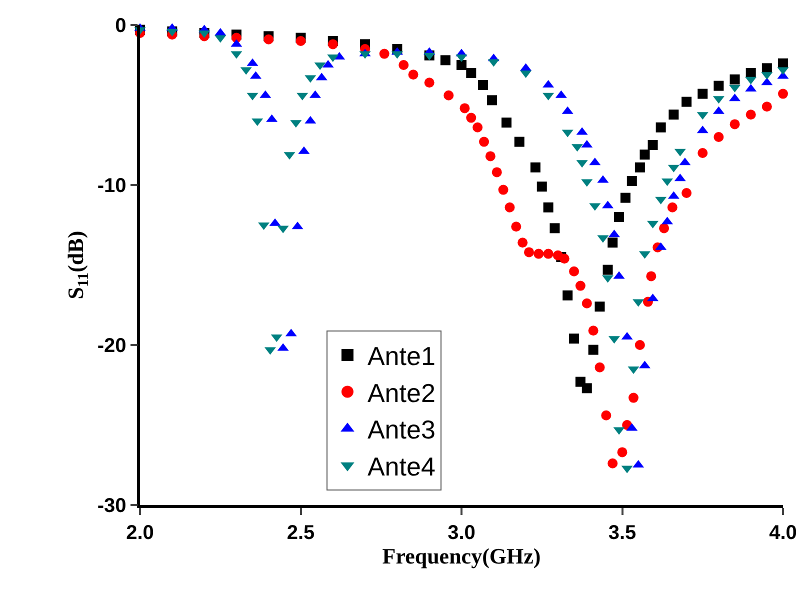  What do you see at coordinates (461, 556) in the screenshot?
I see `x-axis-title: Frequency(GHz)` at bounding box center [461, 556].